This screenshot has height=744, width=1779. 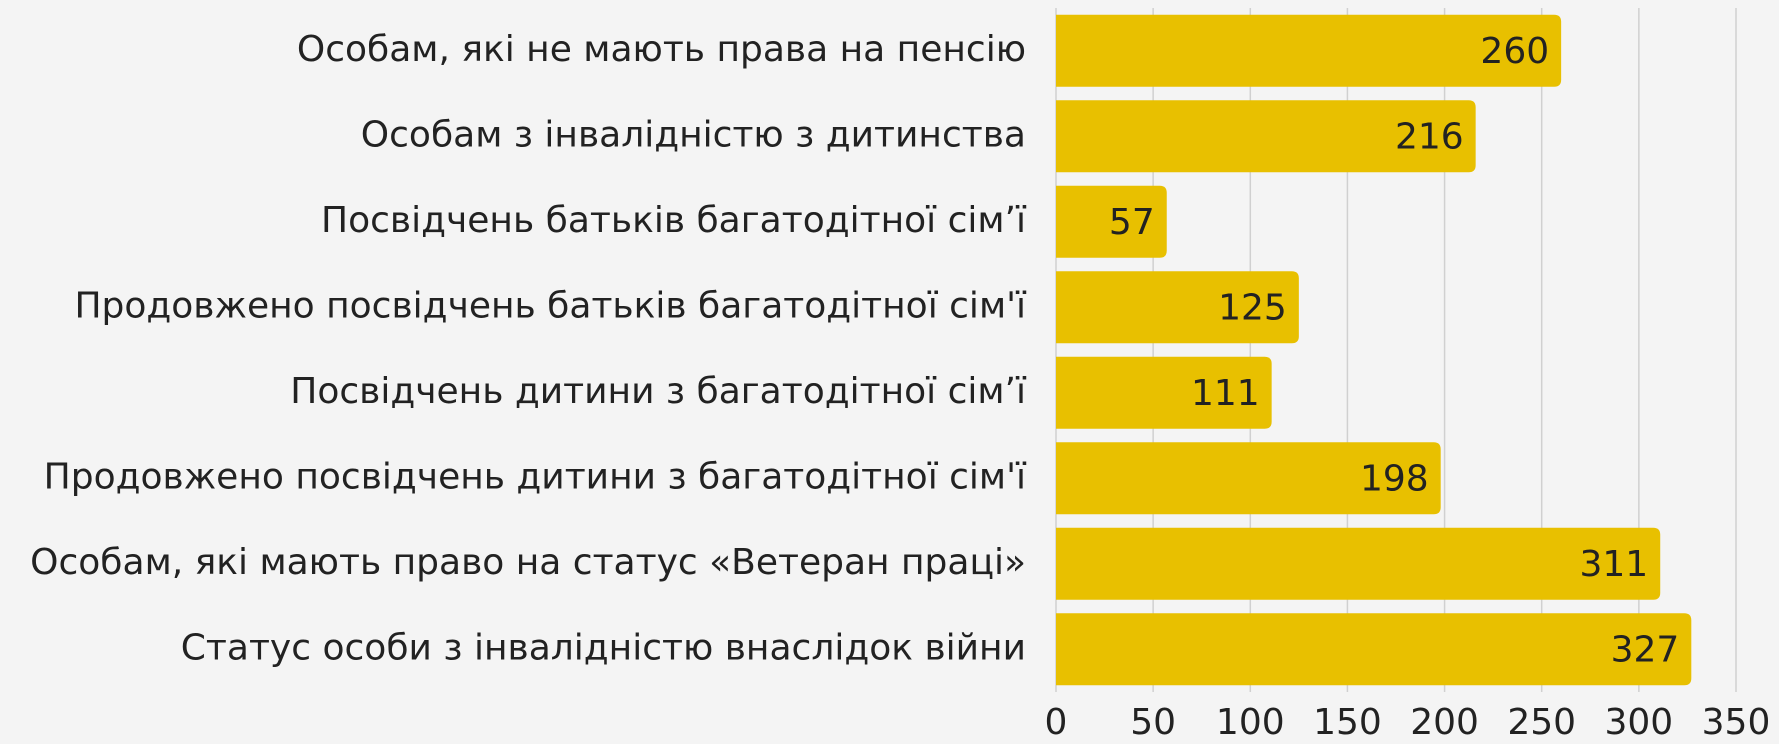 What do you see at coordinates (1394, 478) in the screenshot?
I see `value-label: 198` at bounding box center [1394, 478].